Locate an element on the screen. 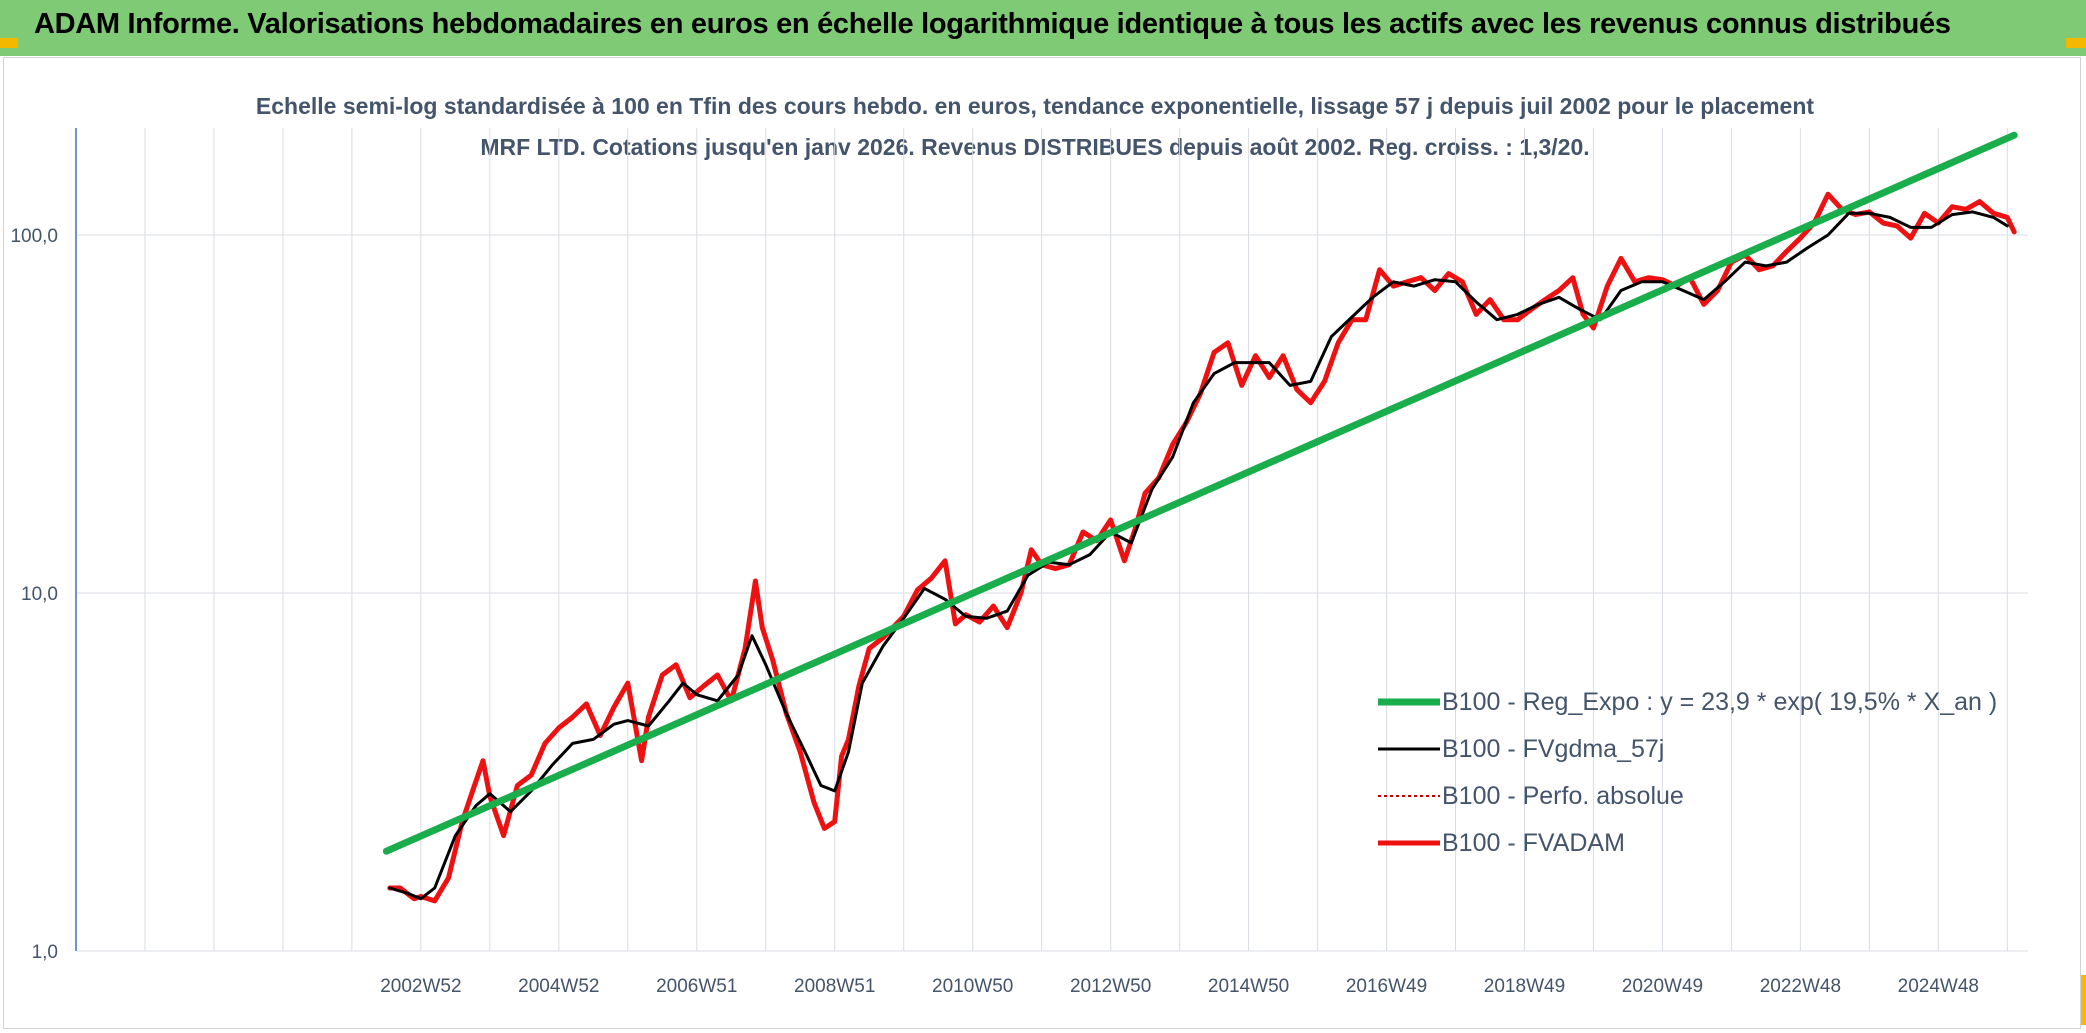  x-tick-label: 2024W48 is located at coordinates (1938, 986).